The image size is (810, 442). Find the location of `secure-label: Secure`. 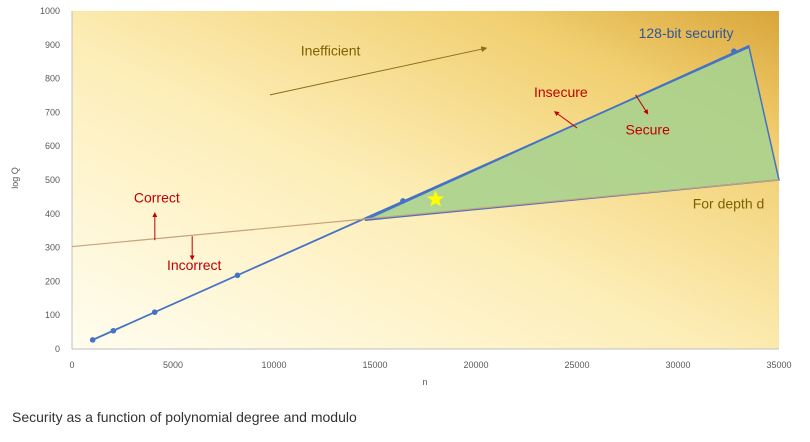

secure-label: Secure is located at coordinates (648, 129).